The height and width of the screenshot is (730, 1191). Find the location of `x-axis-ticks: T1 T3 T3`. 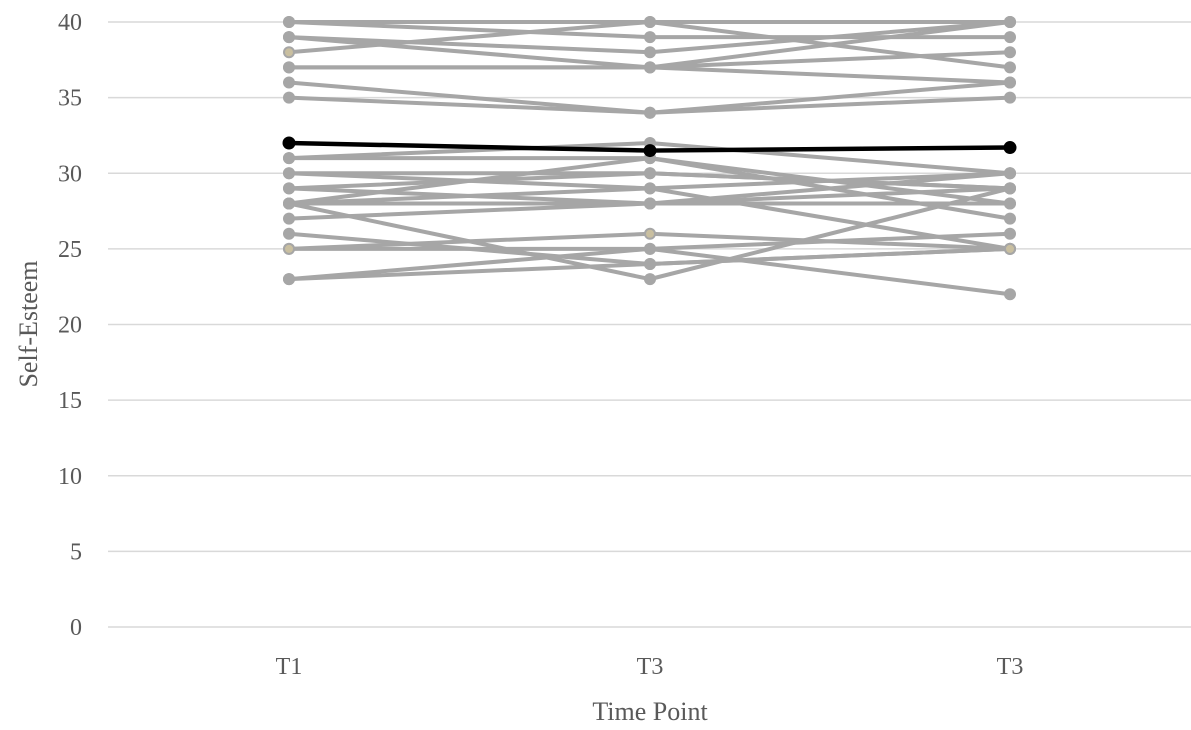

x-axis-ticks: T1 T3 T3 is located at coordinates (650, 667).